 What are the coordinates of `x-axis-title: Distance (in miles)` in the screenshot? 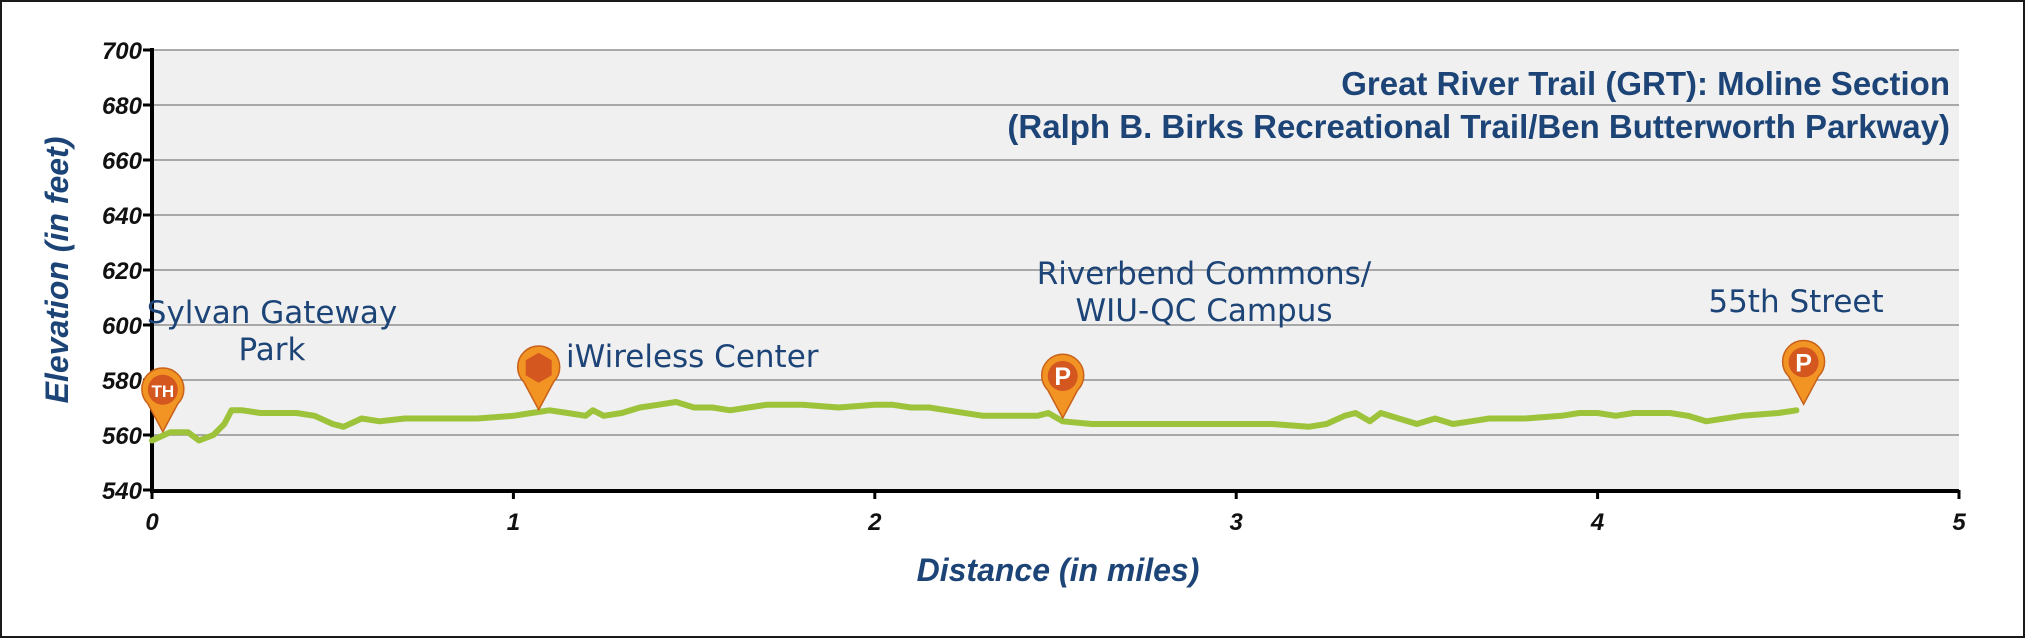 It's located at (1058, 570).